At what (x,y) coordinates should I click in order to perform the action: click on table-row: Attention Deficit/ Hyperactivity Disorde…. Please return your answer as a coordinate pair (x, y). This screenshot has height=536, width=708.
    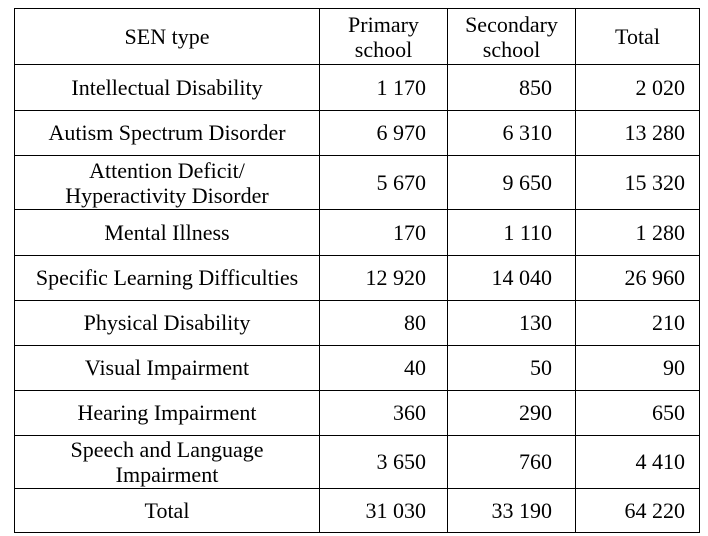
    Looking at the image, I should click on (357, 182).